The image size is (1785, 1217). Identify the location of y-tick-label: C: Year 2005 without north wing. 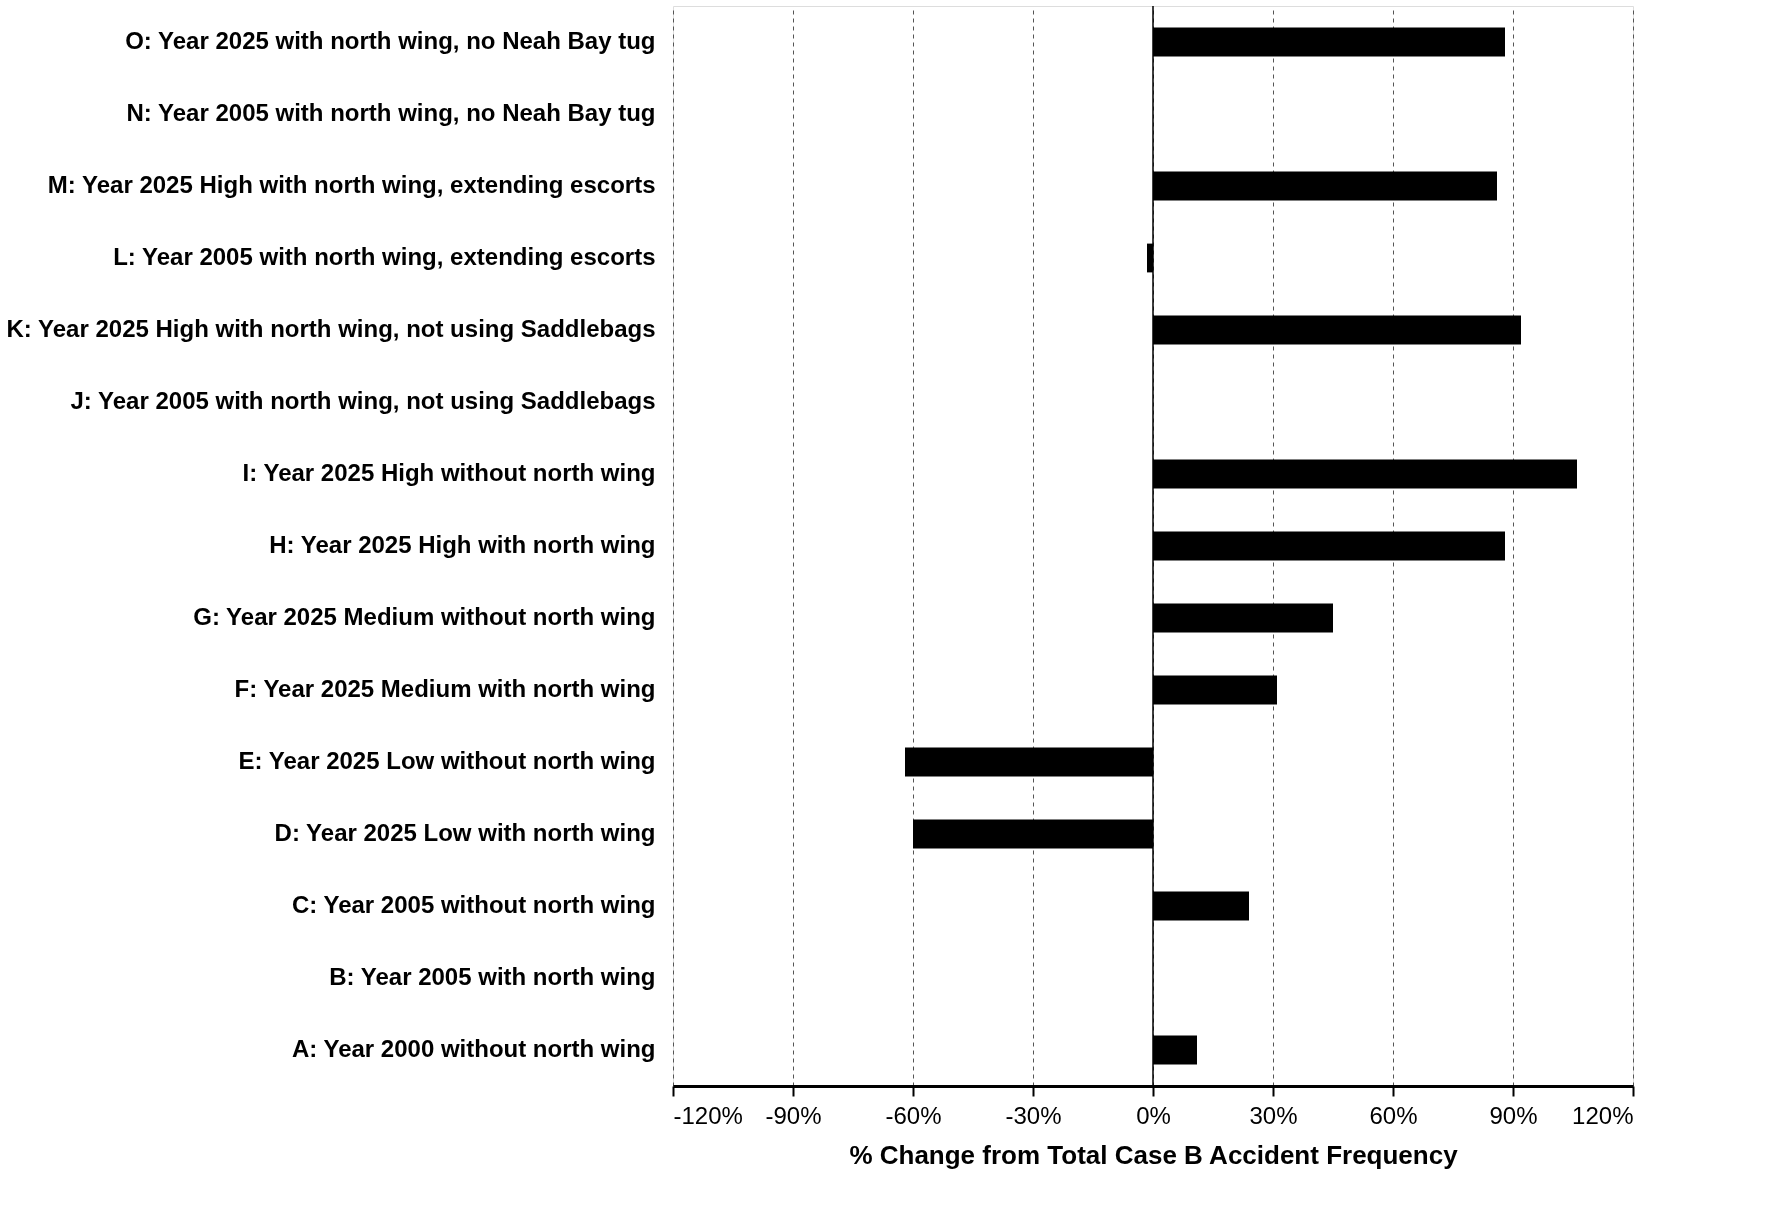
(473, 904).